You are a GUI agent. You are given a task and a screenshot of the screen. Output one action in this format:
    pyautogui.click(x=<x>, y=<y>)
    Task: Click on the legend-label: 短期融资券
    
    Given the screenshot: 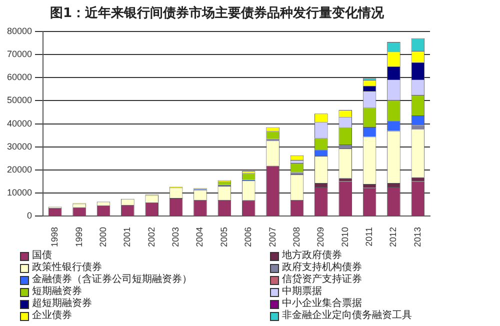 What is the action you would take?
    pyautogui.click(x=57, y=292)
    